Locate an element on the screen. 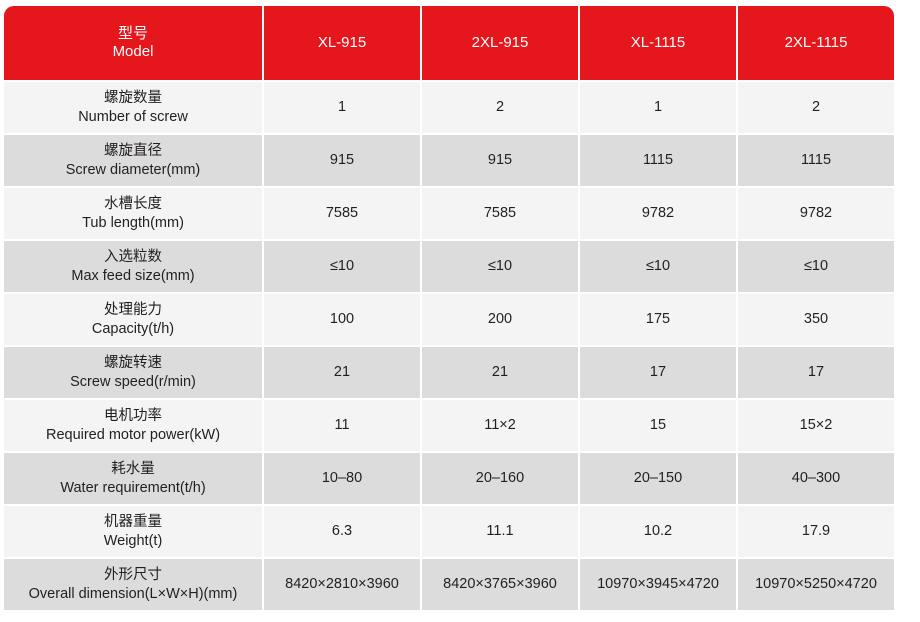 The width and height of the screenshot is (920, 622). row-label-en: Water requirement(t/h) is located at coordinates (133, 487).